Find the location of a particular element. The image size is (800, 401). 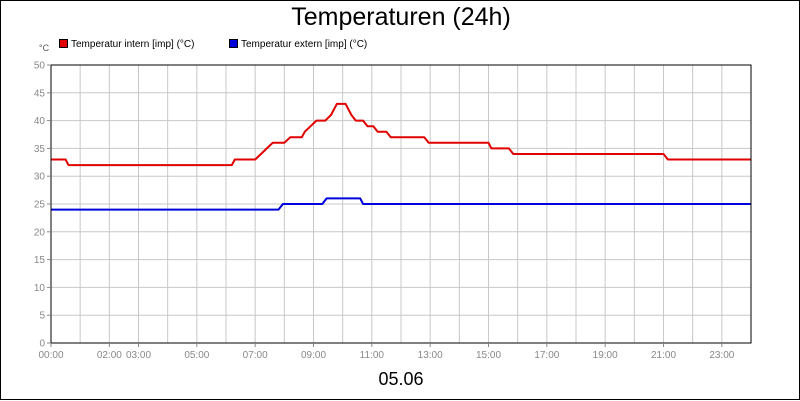

legend-item-intern: Temperatur intern [imp] (°C) is located at coordinates (126, 44).